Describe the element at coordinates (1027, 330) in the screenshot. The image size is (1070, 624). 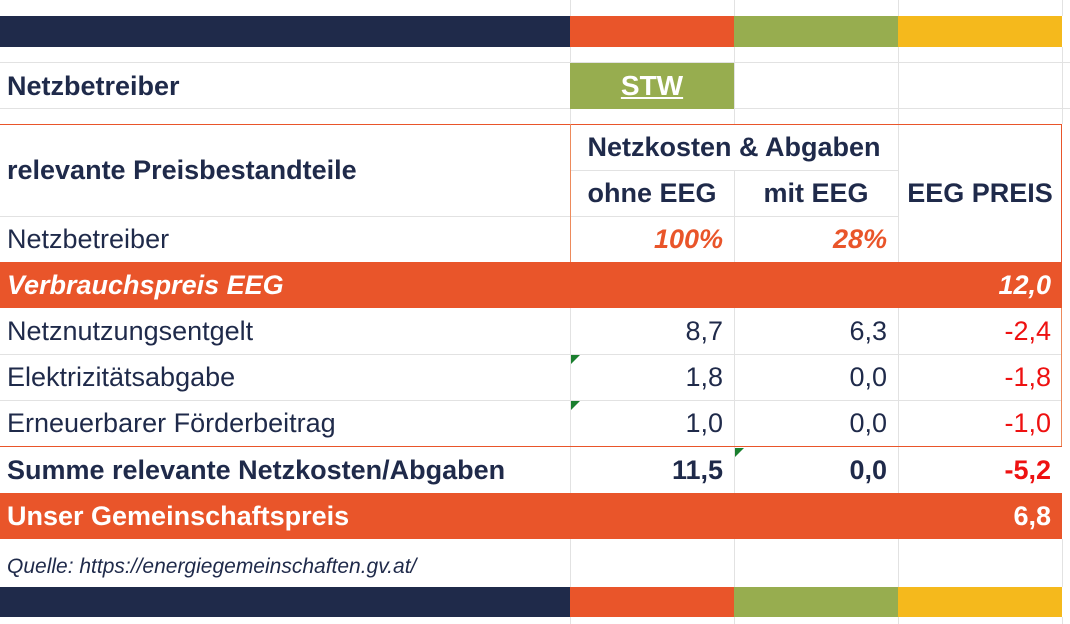
I see `row-value-eeg: -2,4` at that location.